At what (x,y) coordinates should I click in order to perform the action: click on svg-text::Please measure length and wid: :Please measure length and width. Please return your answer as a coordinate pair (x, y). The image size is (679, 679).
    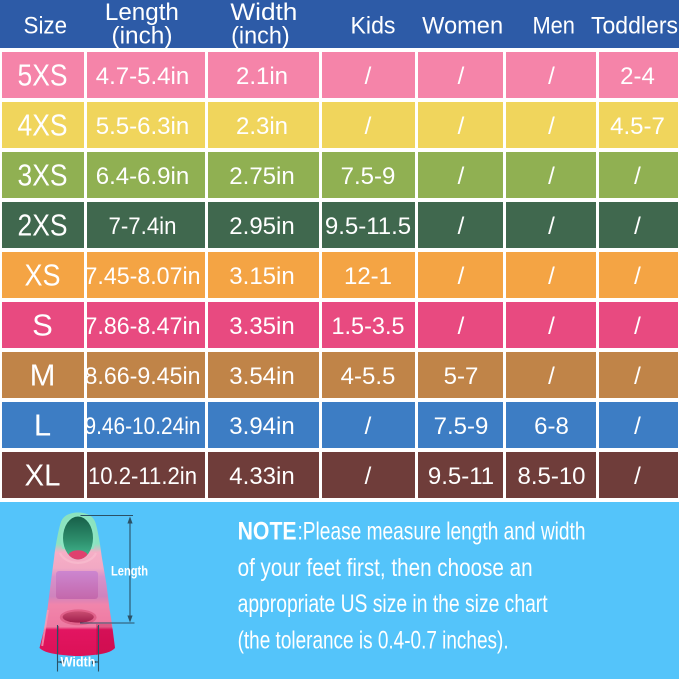
    Looking at the image, I should click on (442, 532).